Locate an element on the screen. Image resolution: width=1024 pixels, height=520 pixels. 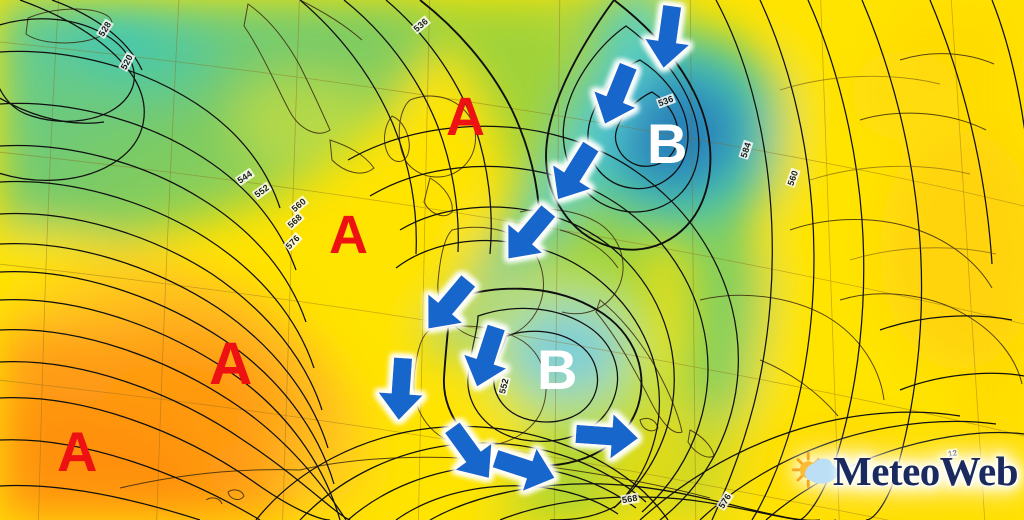
logo-wordmark: MeteoWeb is located at coordinates (925, 471).